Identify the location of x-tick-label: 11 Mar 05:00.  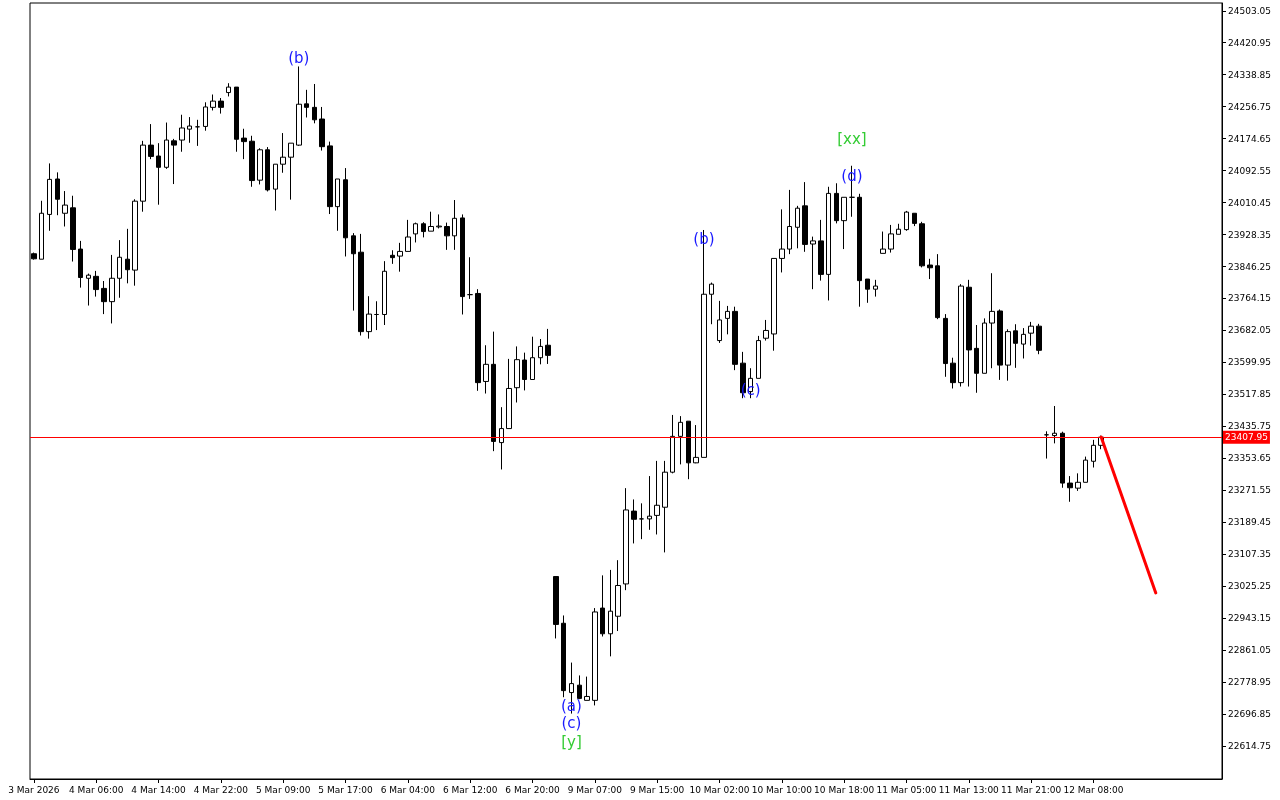
(906, 789).